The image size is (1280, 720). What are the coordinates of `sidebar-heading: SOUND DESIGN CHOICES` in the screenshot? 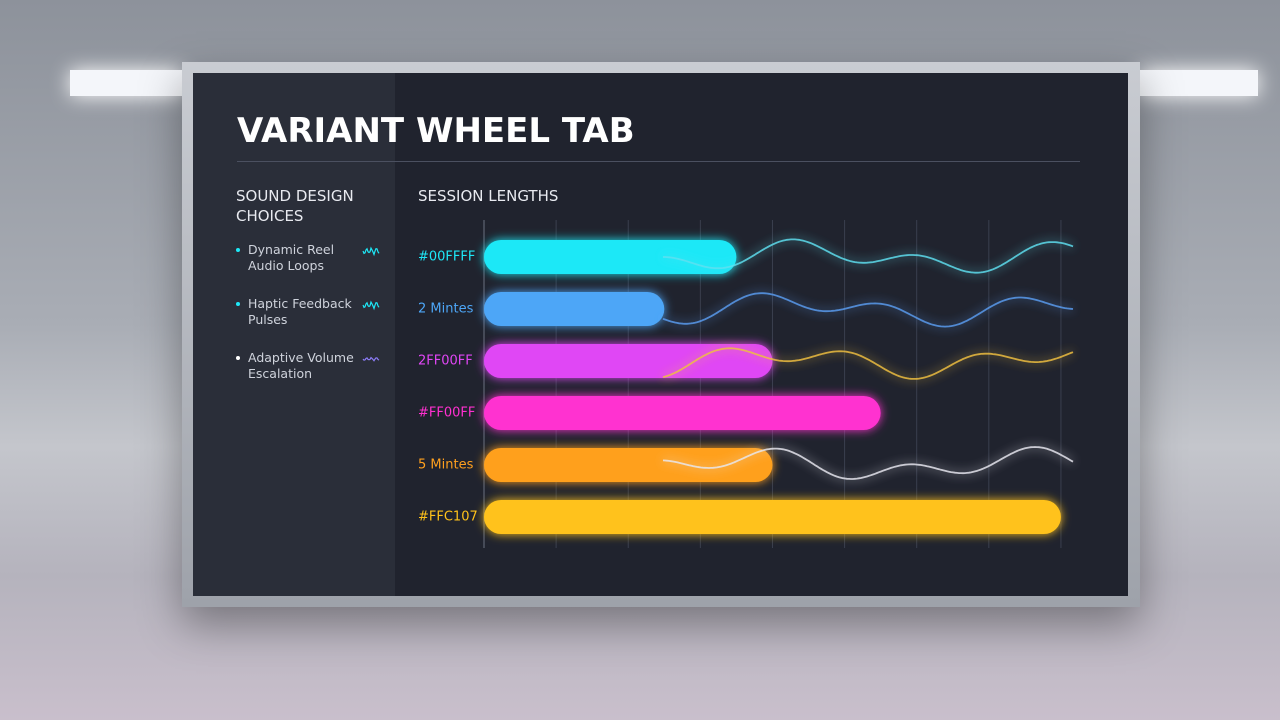 It's located at (295, 206).